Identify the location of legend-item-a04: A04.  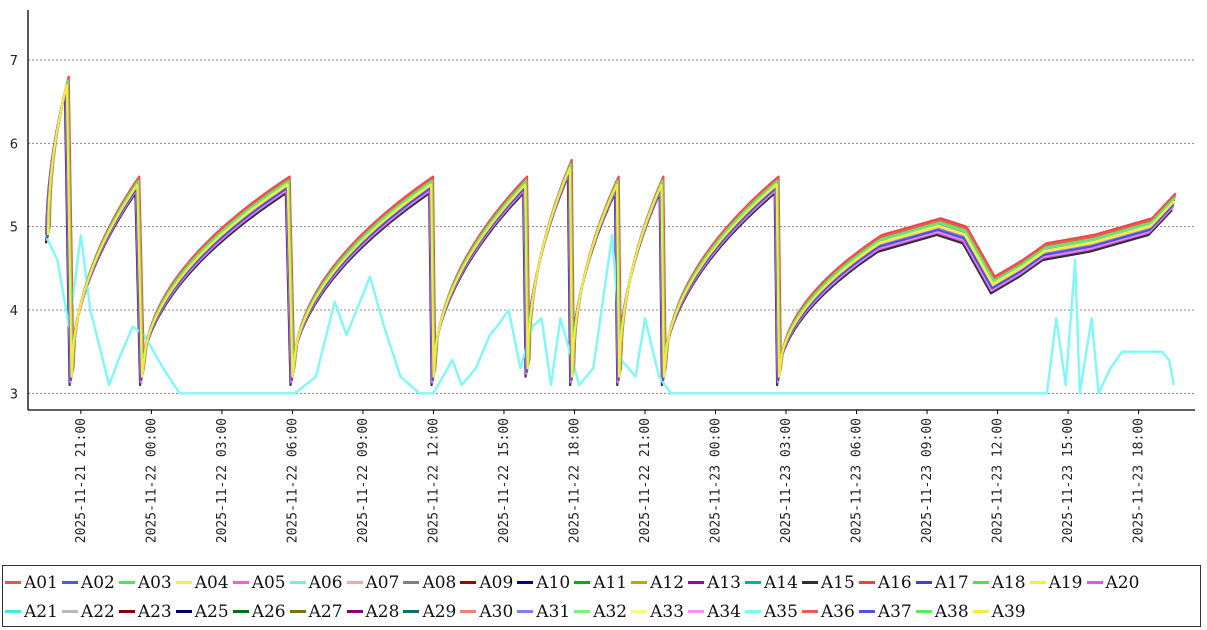
(202, 582).